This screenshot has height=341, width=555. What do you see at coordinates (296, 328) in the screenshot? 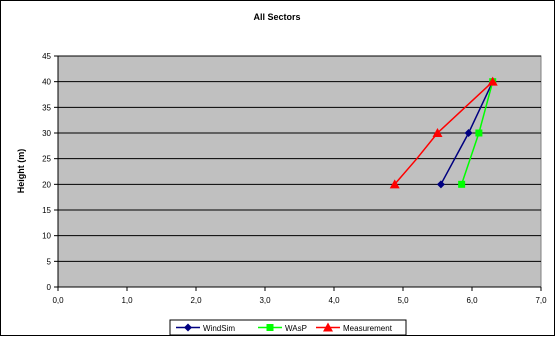
I see `legend-label: WAsP` at bounding box center [296, 328].